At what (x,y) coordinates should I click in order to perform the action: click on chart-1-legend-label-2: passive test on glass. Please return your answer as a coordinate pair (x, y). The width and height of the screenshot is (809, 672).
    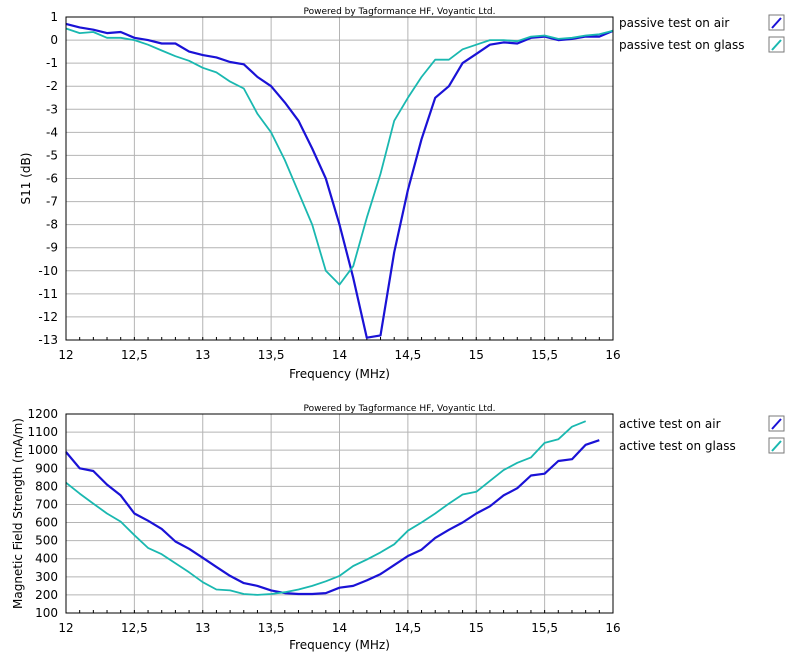
    Looking at the image, I should click on (682, 45).